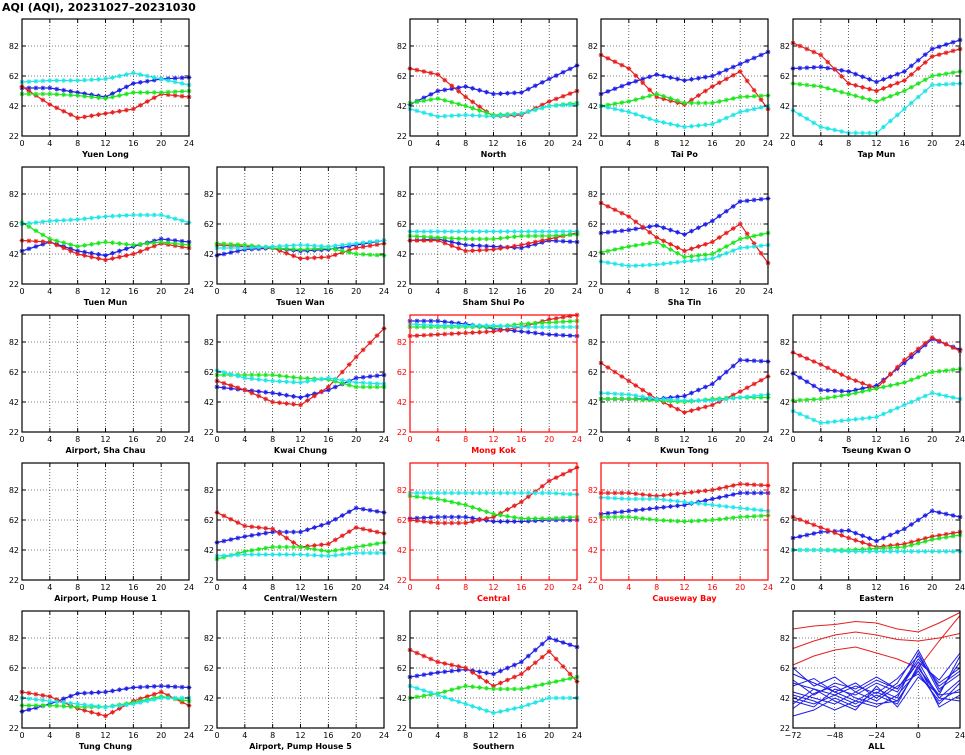 The height and width of the screenshot is (755, 965). What do you see at coordinates (493, 302) in the screenshot?
I see `station-label: Sham Shui Po` at bounding box center [493, 302].